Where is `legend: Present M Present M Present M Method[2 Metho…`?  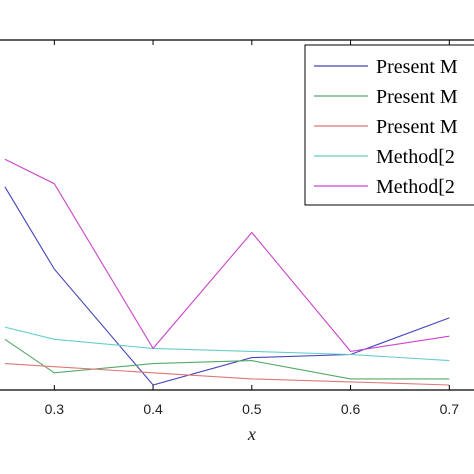
legend: Present M Present M Present M Method[2 Metho… is located at coordinates (389, 125).